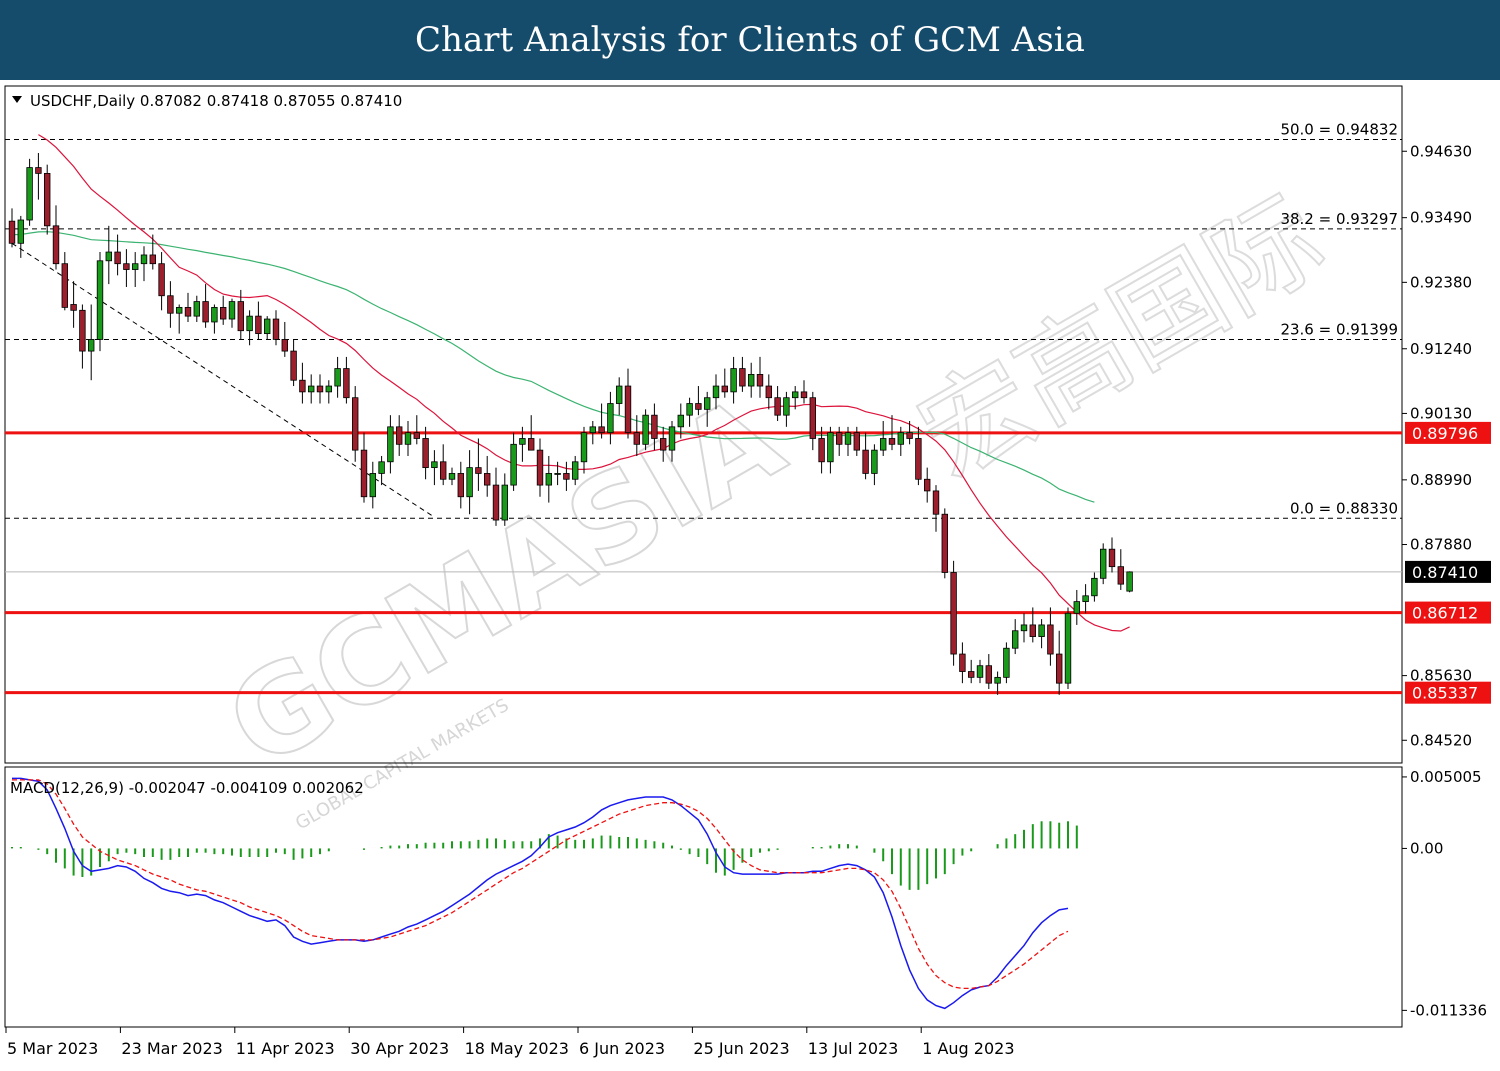 This screenshot has height=1071, width=1500. I want to click on level-price-tag-label: 0.86712, so click(1445, 613).